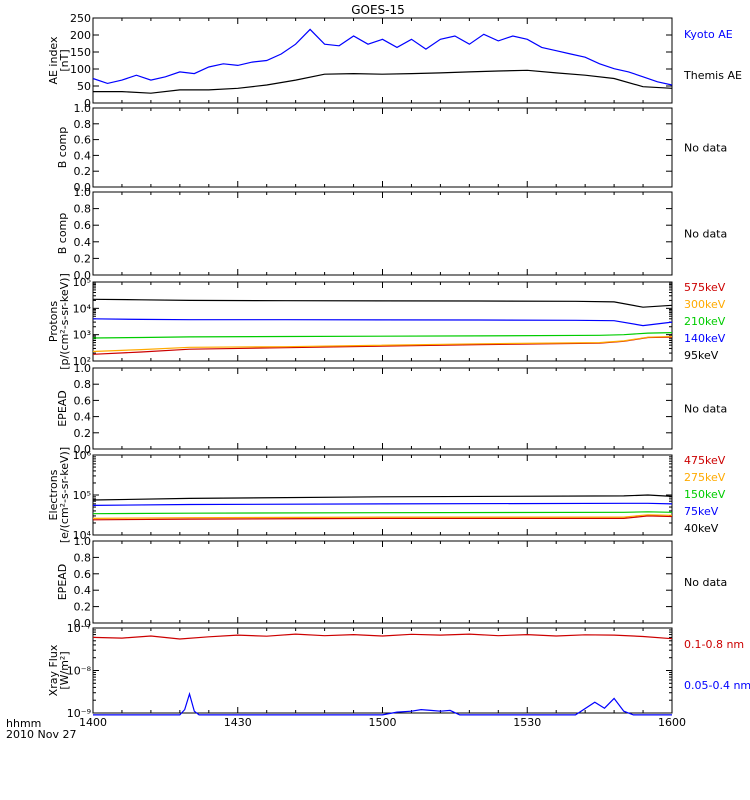 This screenshot has height=800, width=750. What do you see at coordinates (41, 734) in the screenshot?
I see `time-axis-date: 2010 Nov 27` at bounding box center [41, 734].